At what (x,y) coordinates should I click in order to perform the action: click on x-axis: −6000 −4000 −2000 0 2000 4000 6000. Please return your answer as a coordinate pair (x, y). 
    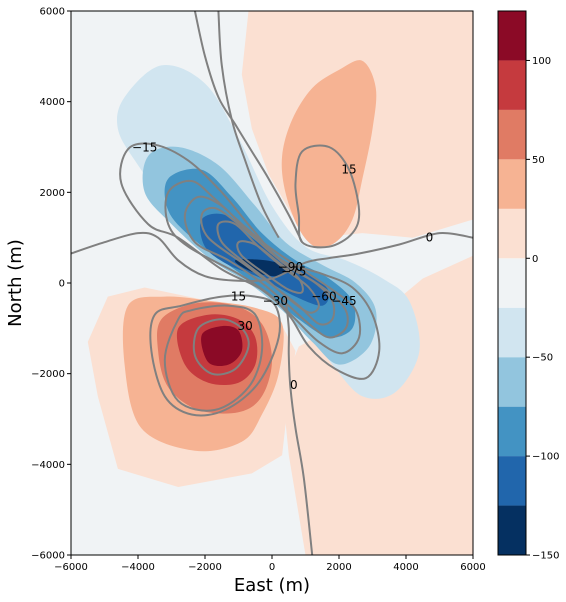
    Looking at the image, I should click on (270, 564).